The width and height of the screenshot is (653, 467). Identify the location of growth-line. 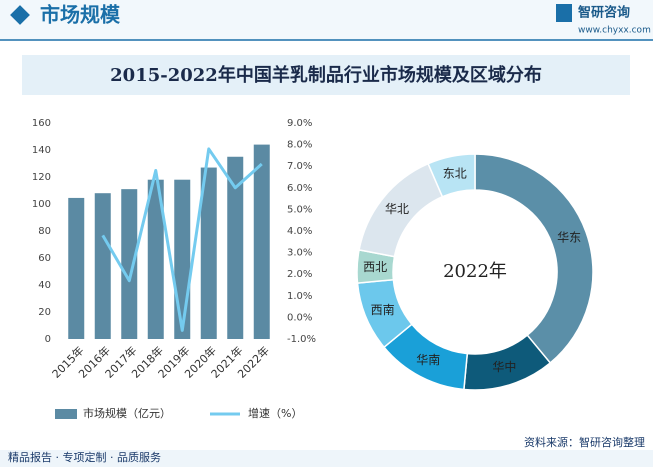
(182, 239).